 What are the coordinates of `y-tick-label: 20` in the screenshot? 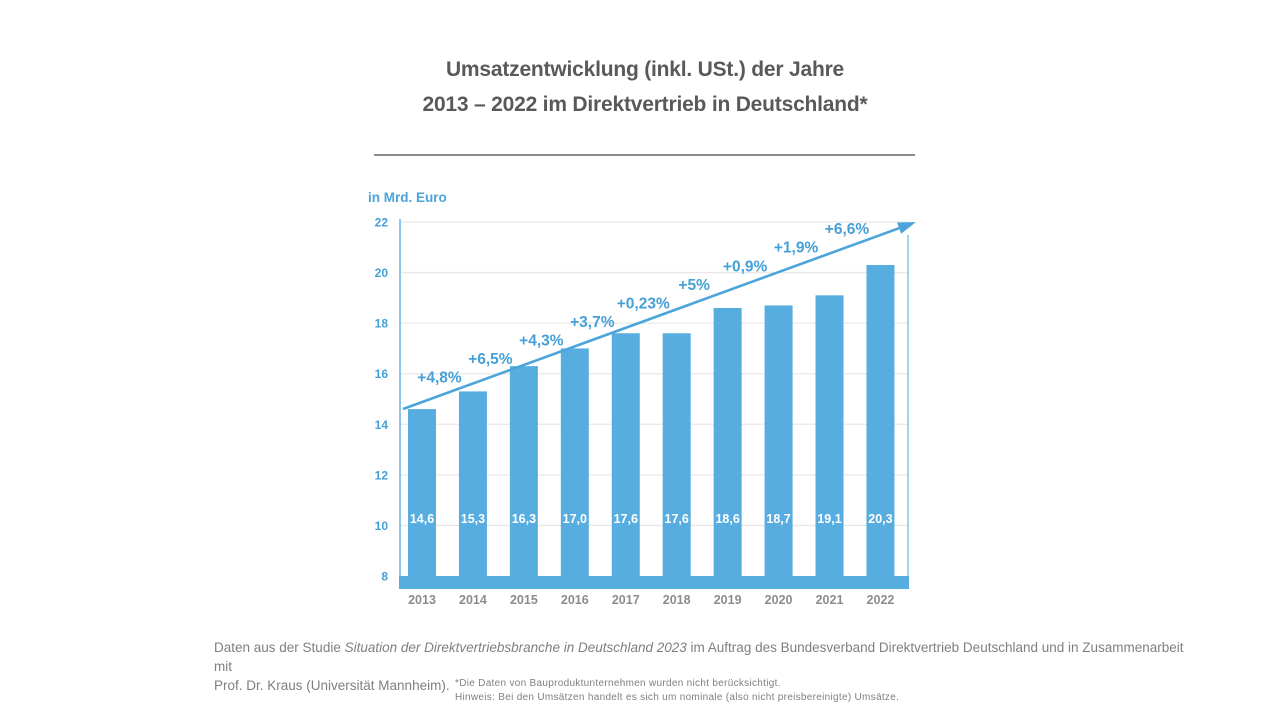 It's located at (382, 273).